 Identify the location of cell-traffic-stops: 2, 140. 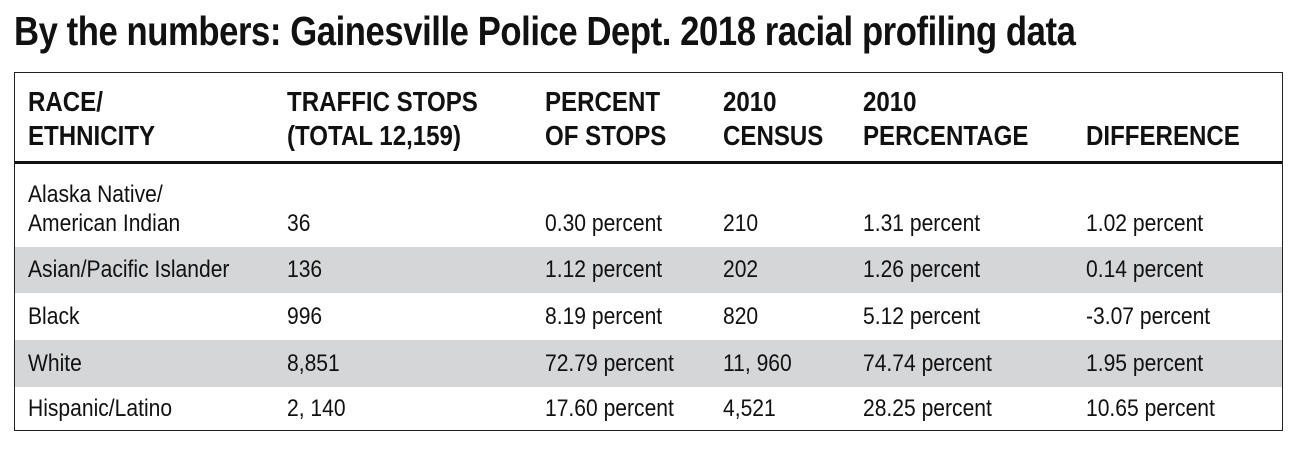
(316, 408).